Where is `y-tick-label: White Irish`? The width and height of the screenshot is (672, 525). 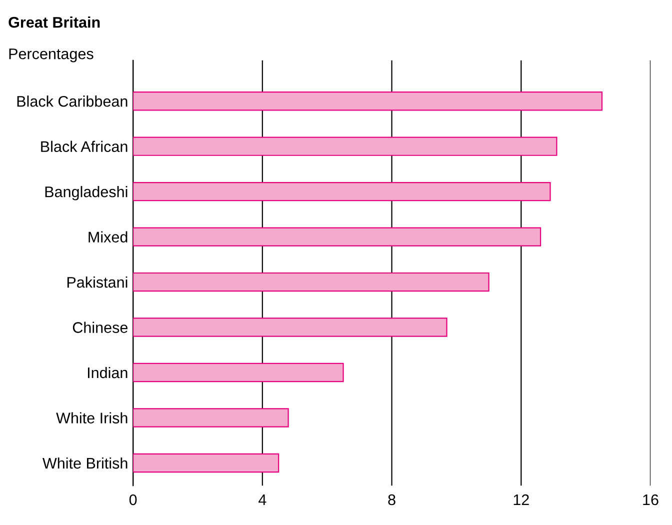 y-tick-label: White Irish is located at coordinates (92, 418).